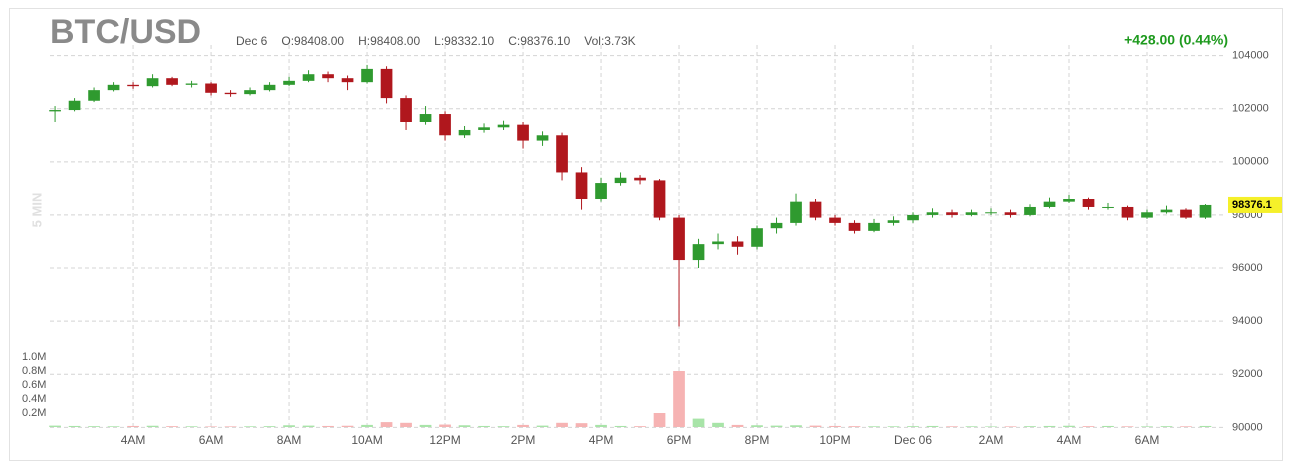 The height and width of the screenshot is (468, 1292). I want to click on x-tick-label: 8PM, so click(757, 440).